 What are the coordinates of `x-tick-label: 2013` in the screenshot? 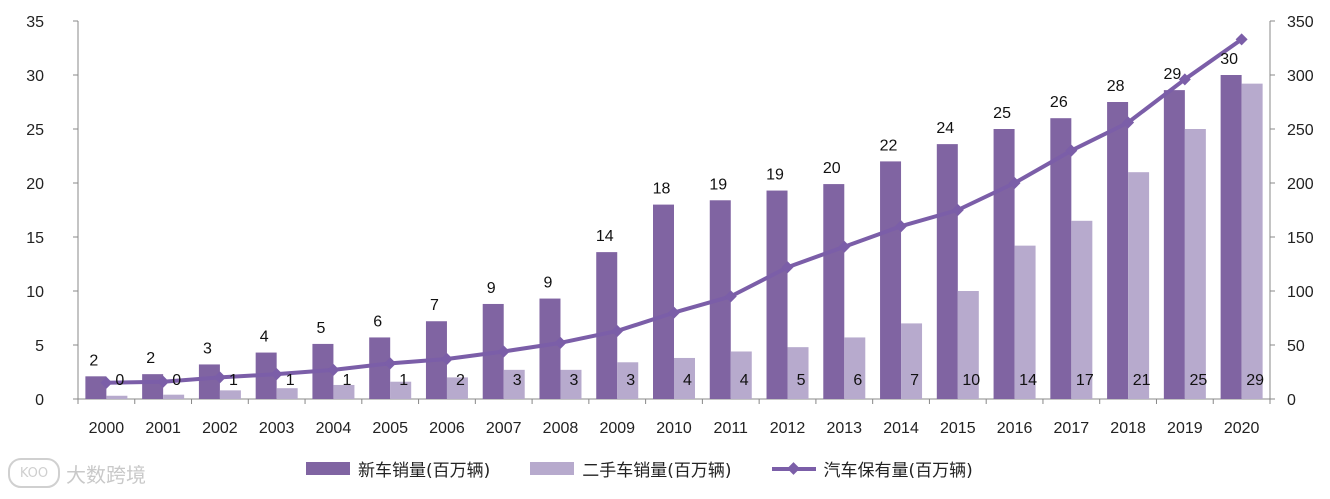 It's located at (844, 428).